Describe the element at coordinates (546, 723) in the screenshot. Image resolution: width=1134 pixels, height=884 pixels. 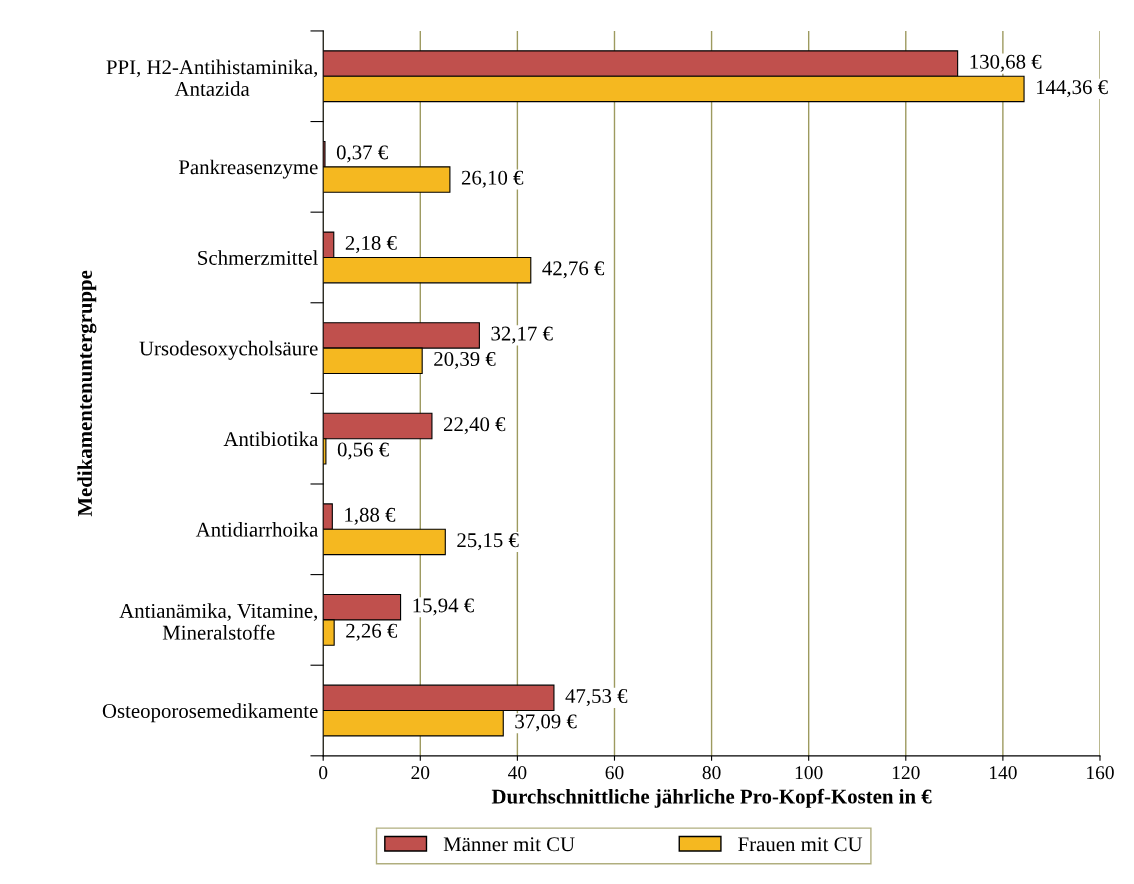
I see `data-label: 37,09 €` at that location.